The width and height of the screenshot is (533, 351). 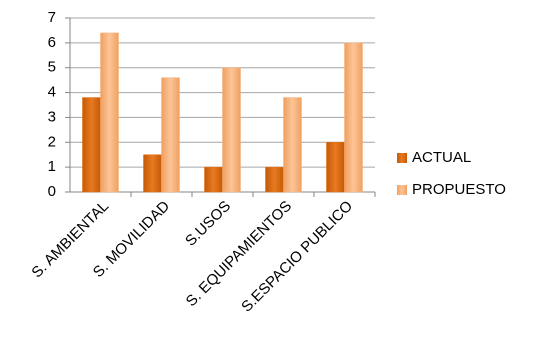 I want to click on y-tick-label: 3, so click(x=52, y=116).